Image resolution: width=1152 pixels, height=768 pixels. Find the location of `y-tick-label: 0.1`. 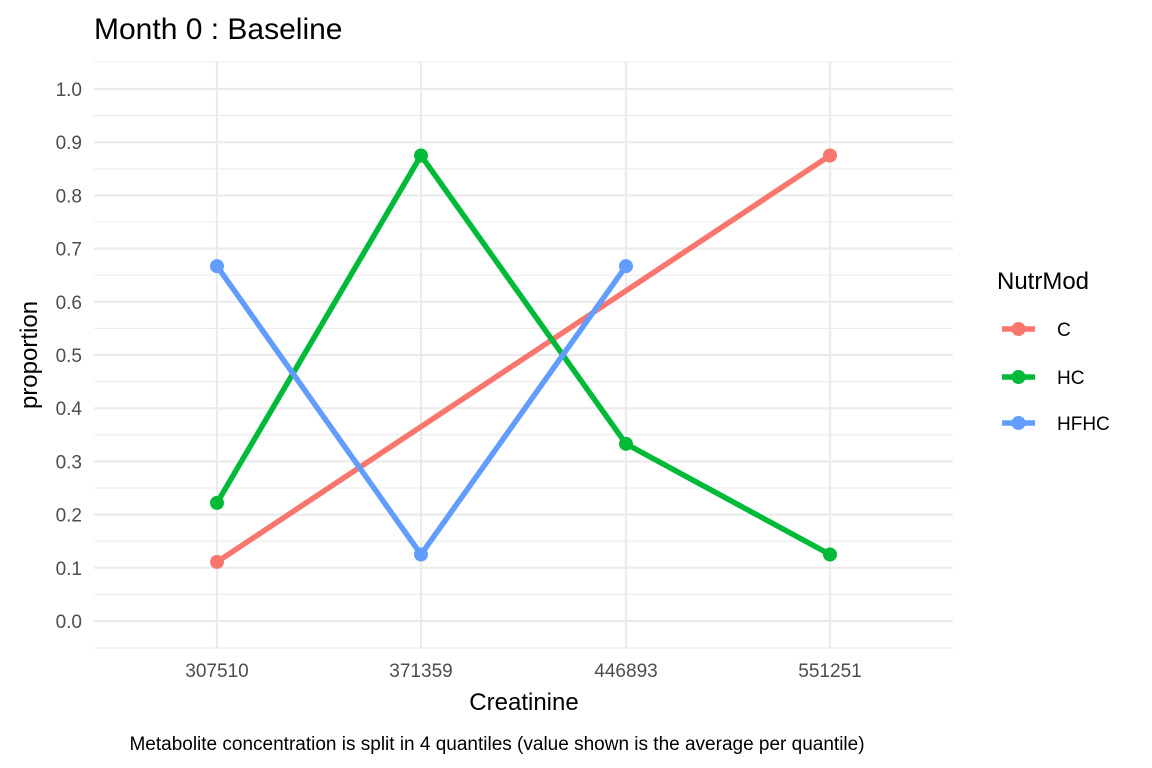

y-tick-label: 0.1 is located at coordinates (69, 569).